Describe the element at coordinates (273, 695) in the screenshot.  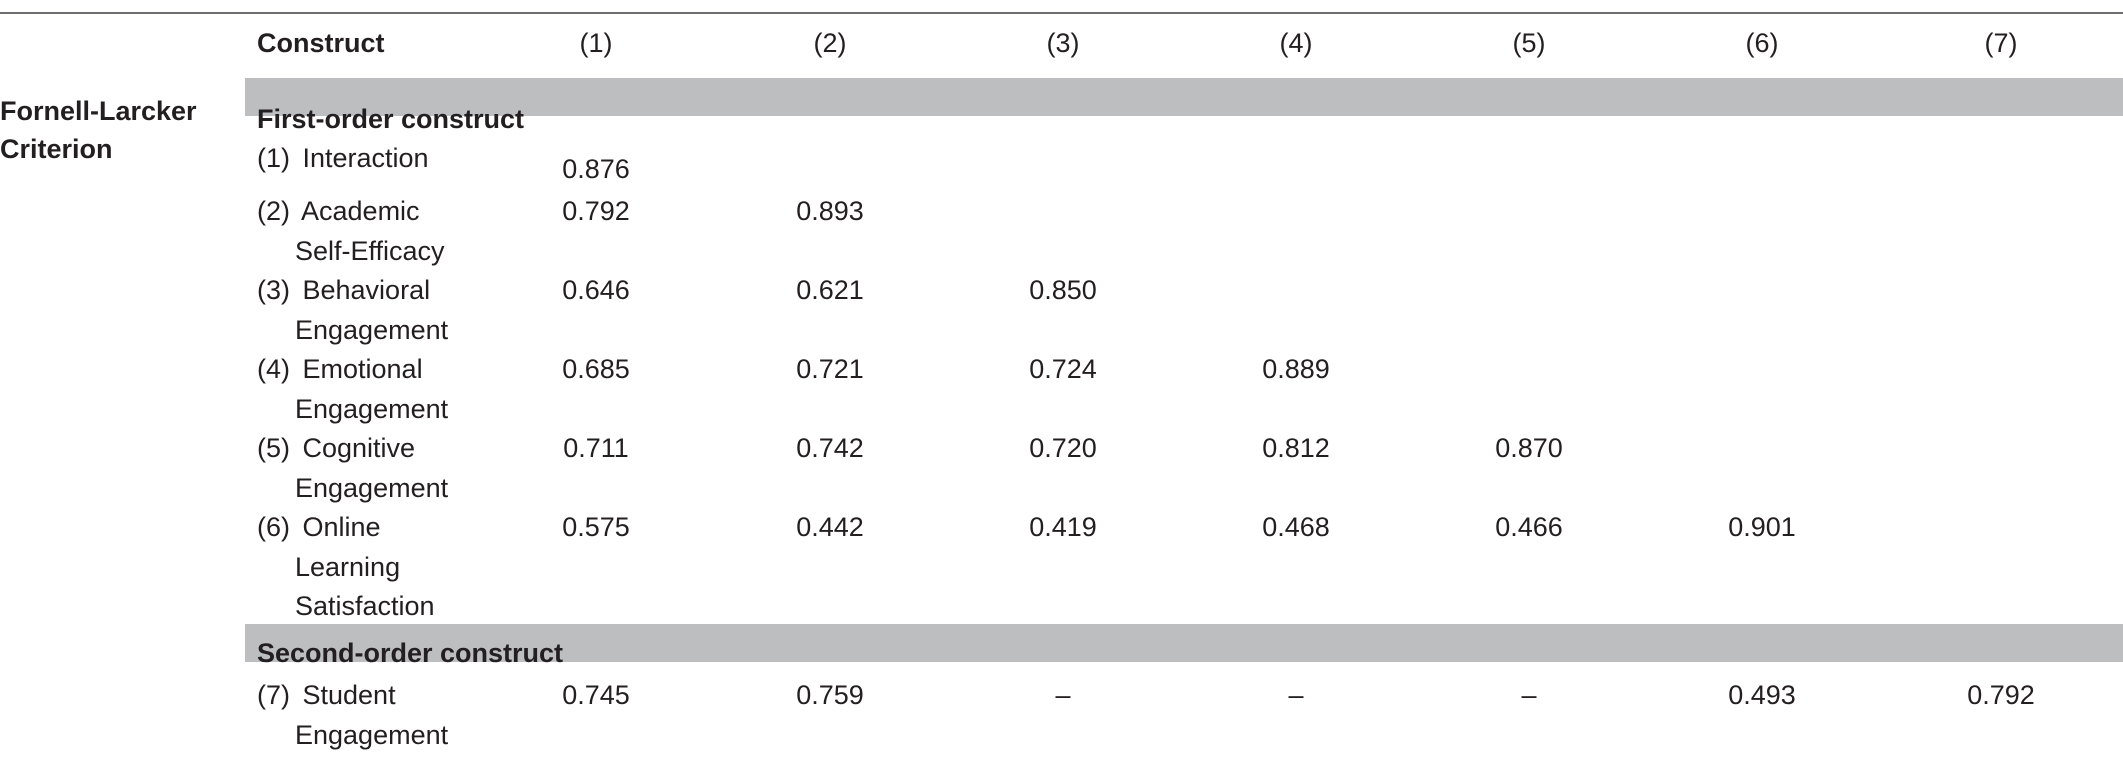
I see `row-number: (7)` at that location.